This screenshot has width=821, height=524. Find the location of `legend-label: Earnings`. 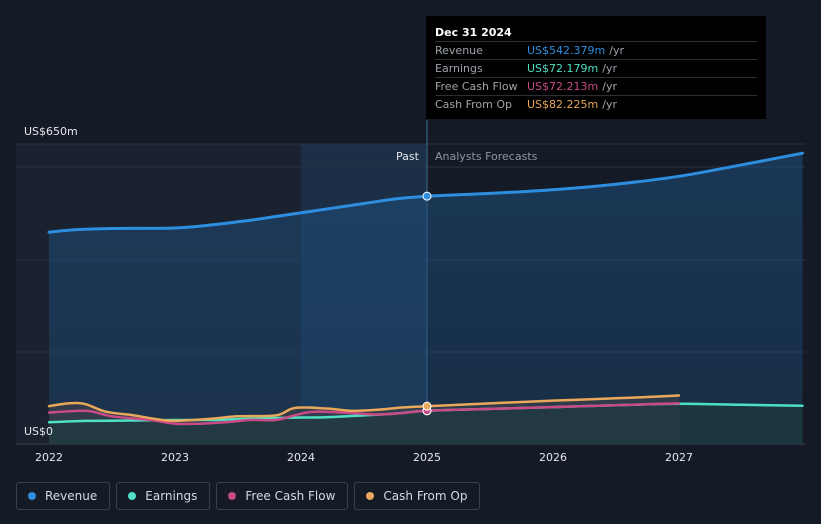

legend-label: Earnings is located at coordinates (171, 496).